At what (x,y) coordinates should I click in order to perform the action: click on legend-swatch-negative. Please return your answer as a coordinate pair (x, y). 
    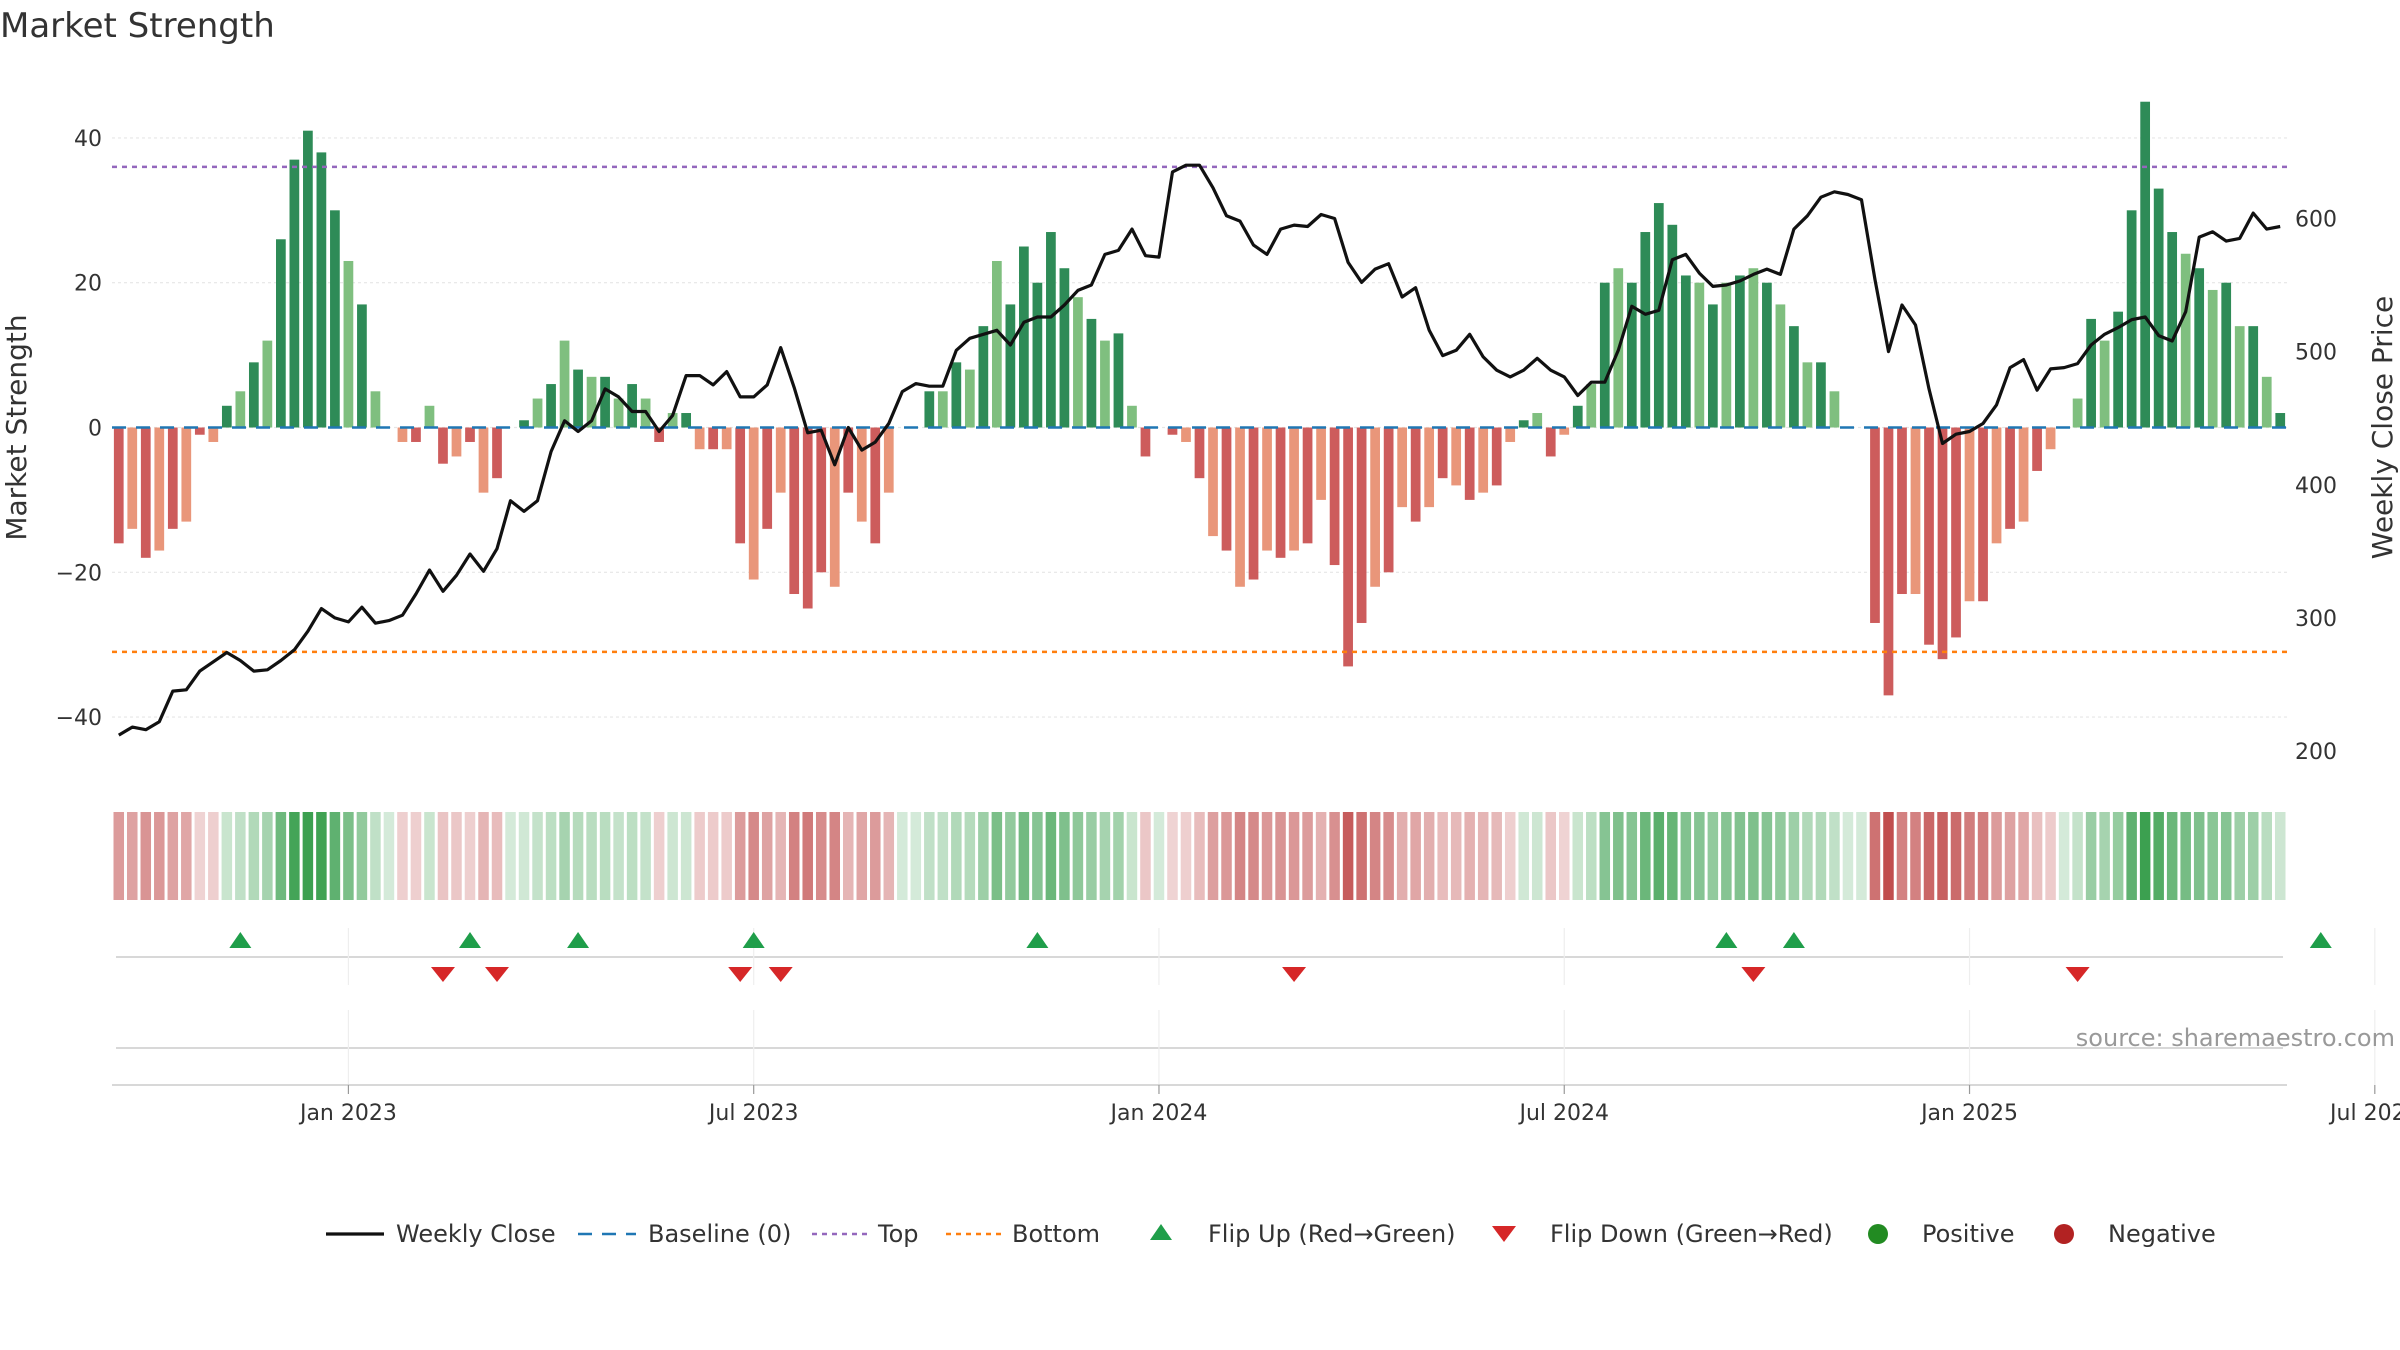
    Looking at the image, I should click on (2064, 1234).